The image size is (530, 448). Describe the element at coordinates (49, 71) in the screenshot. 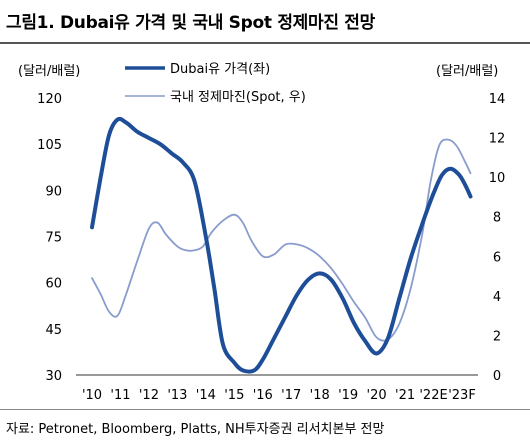

I see `left-axis-unit: (달러/배럴)` at that location.